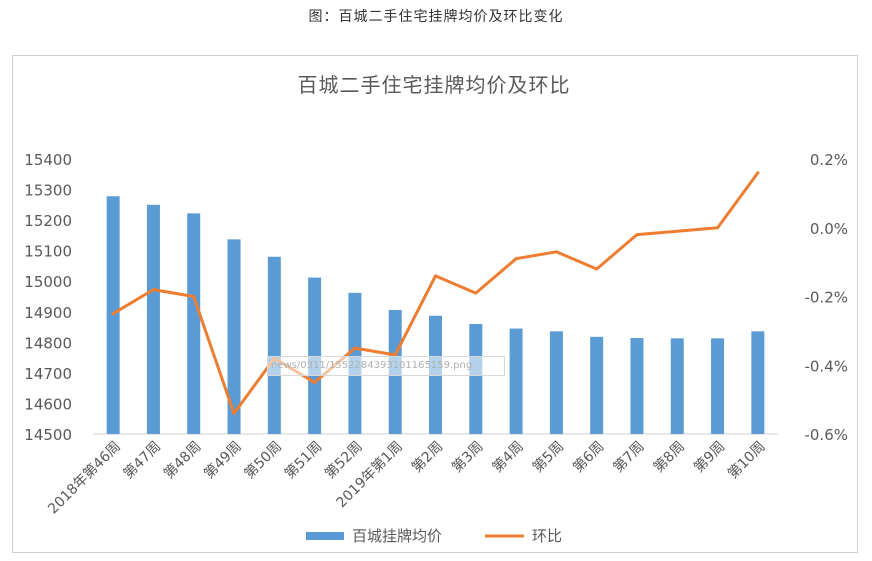 This screenshot has width=872, height=561. What do you see at coordinates (48, 343) in the screenshot?
I see `left-tick-label: 14800` at bounding box center [48, 343].